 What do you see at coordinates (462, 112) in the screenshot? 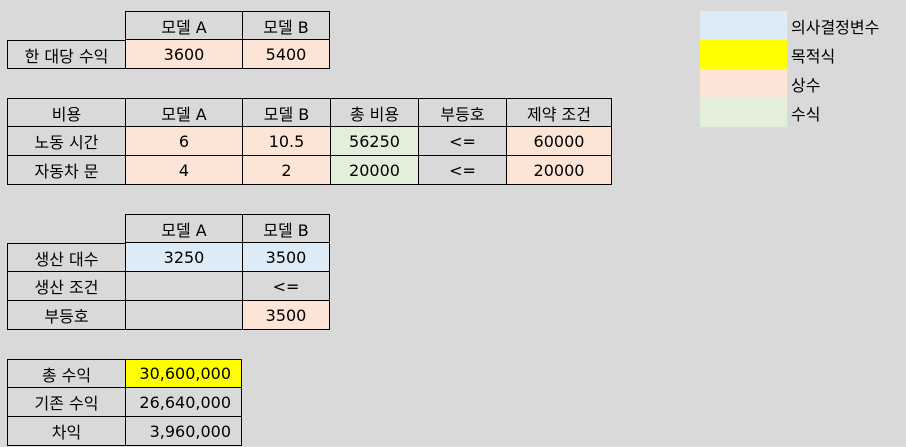
I see `t2-header-inequality: 부등호` at bounding box center [462, 112].